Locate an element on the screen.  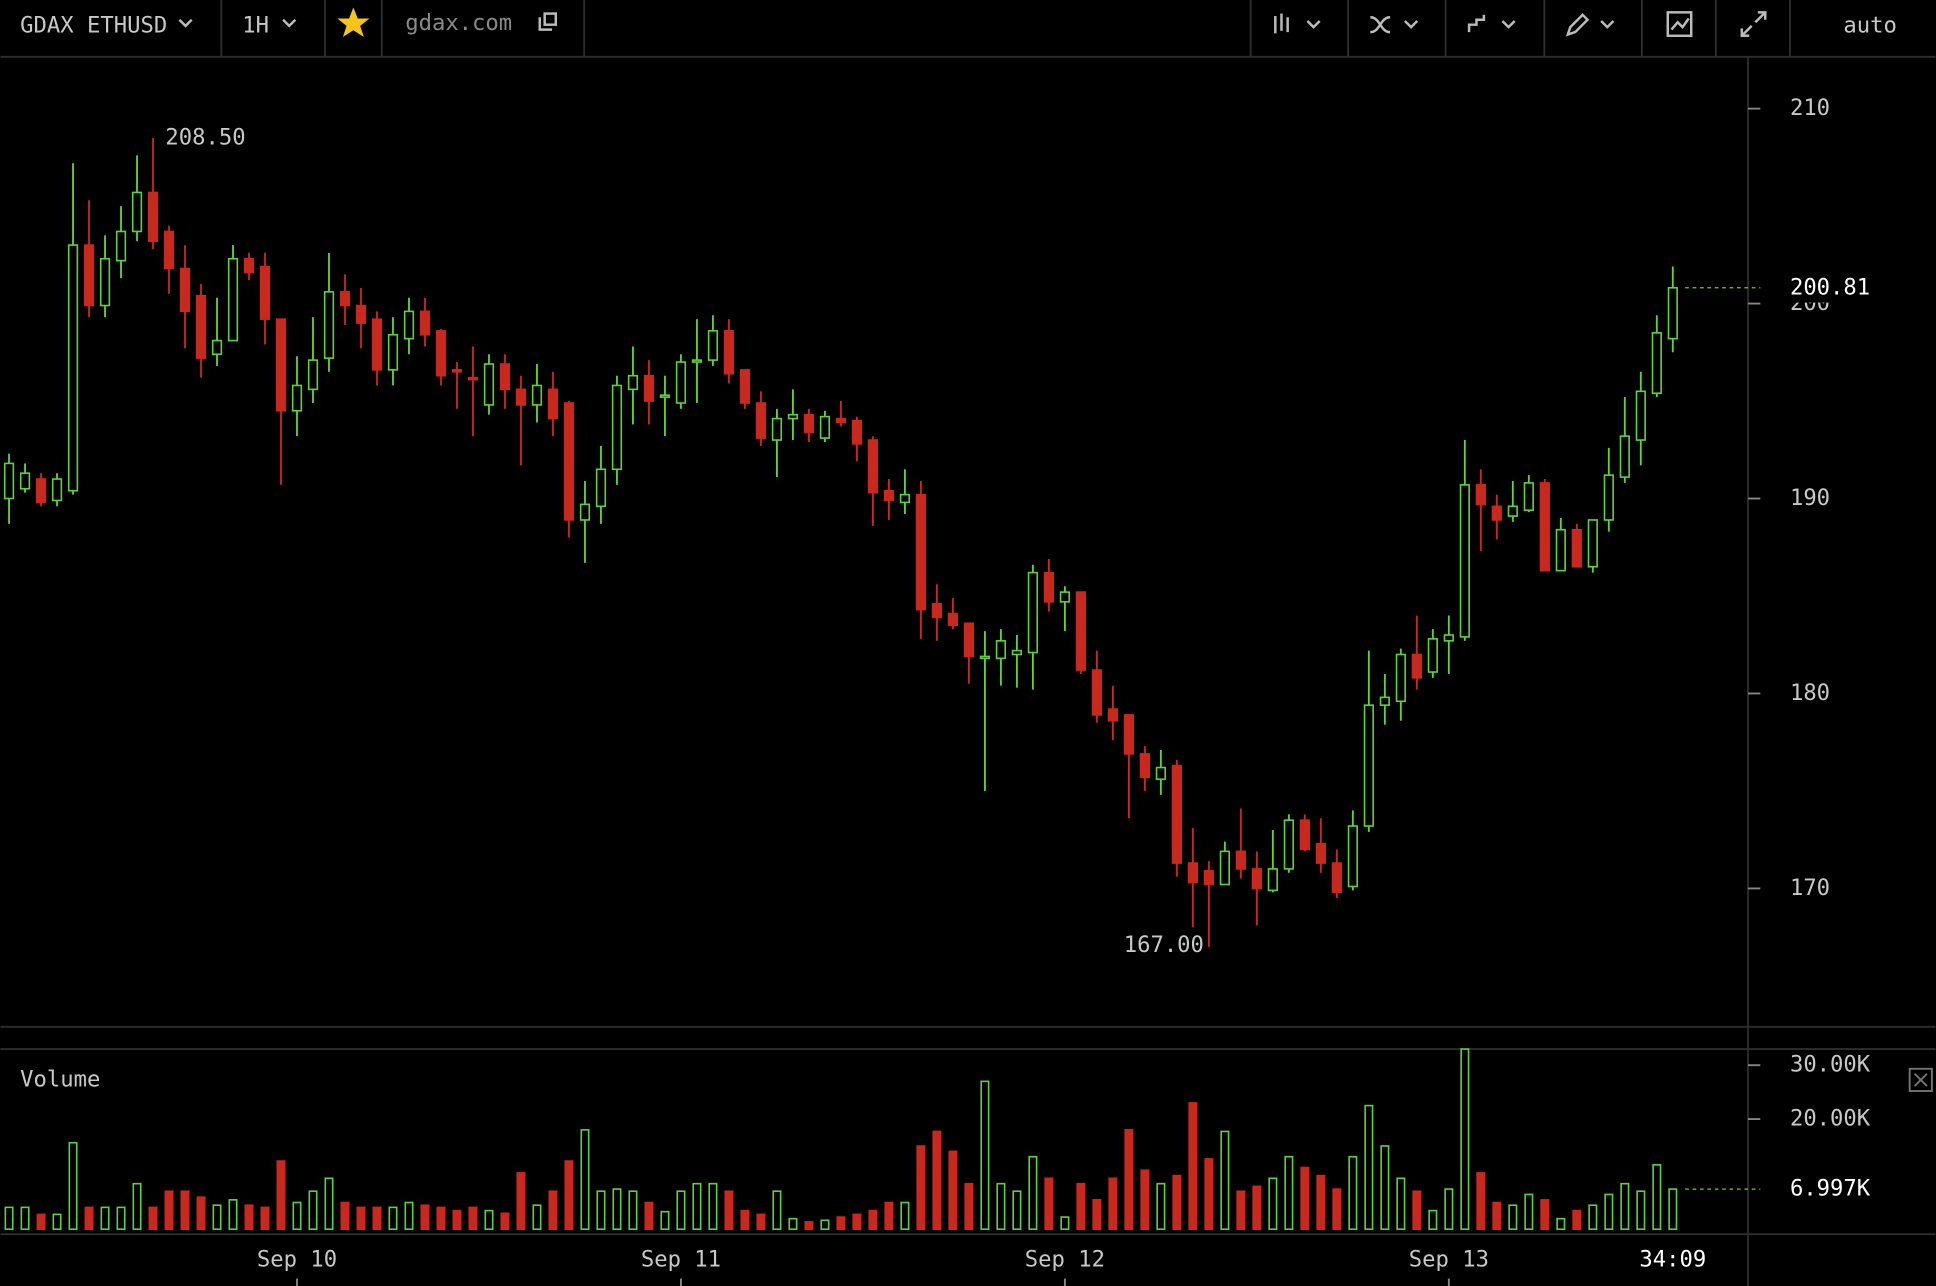
price-annotation: 167.00 is located at coordinates (1164, 945).